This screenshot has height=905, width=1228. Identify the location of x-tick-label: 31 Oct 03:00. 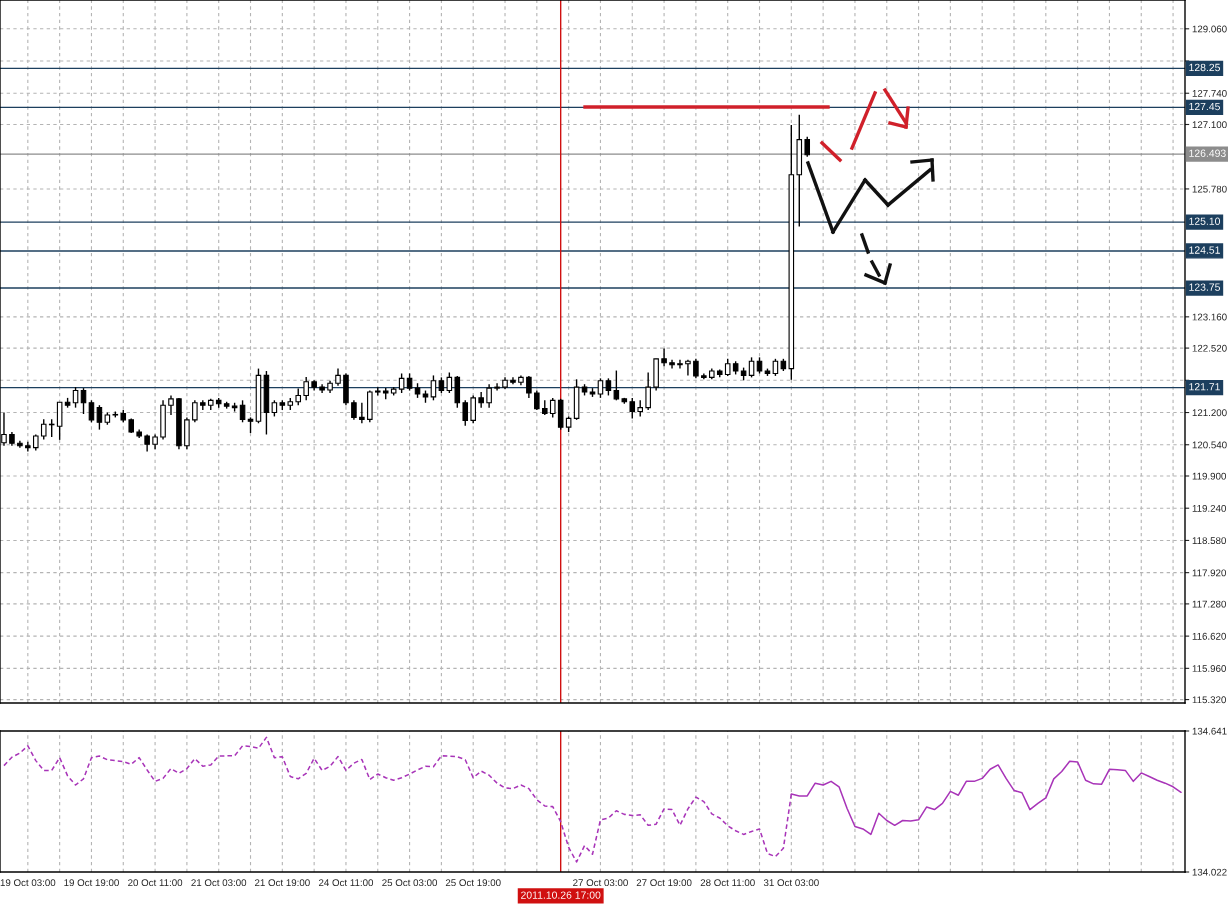
(791, 883).